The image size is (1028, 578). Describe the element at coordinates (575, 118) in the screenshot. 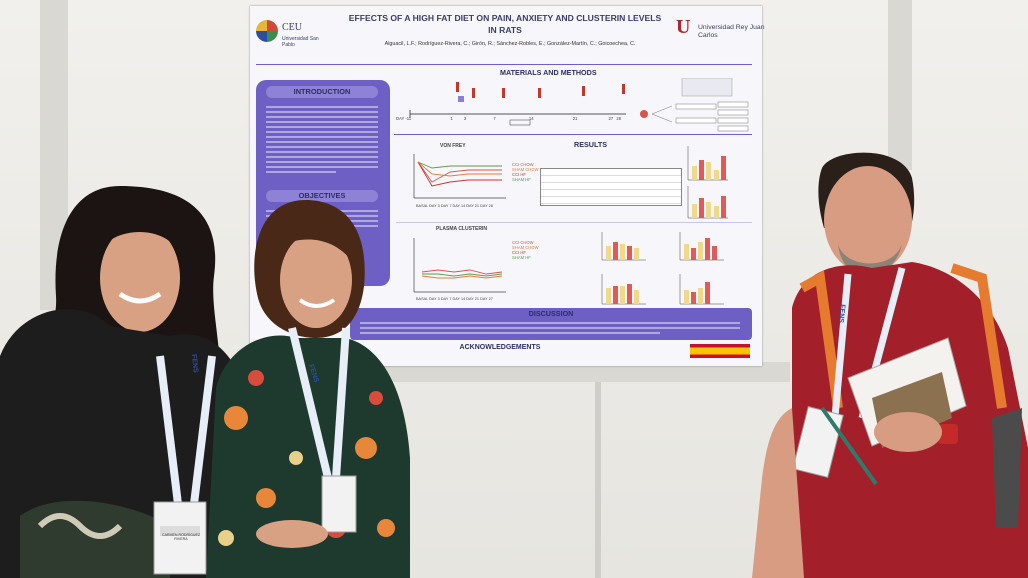

I see `timeline-day-label: 21` at that location.